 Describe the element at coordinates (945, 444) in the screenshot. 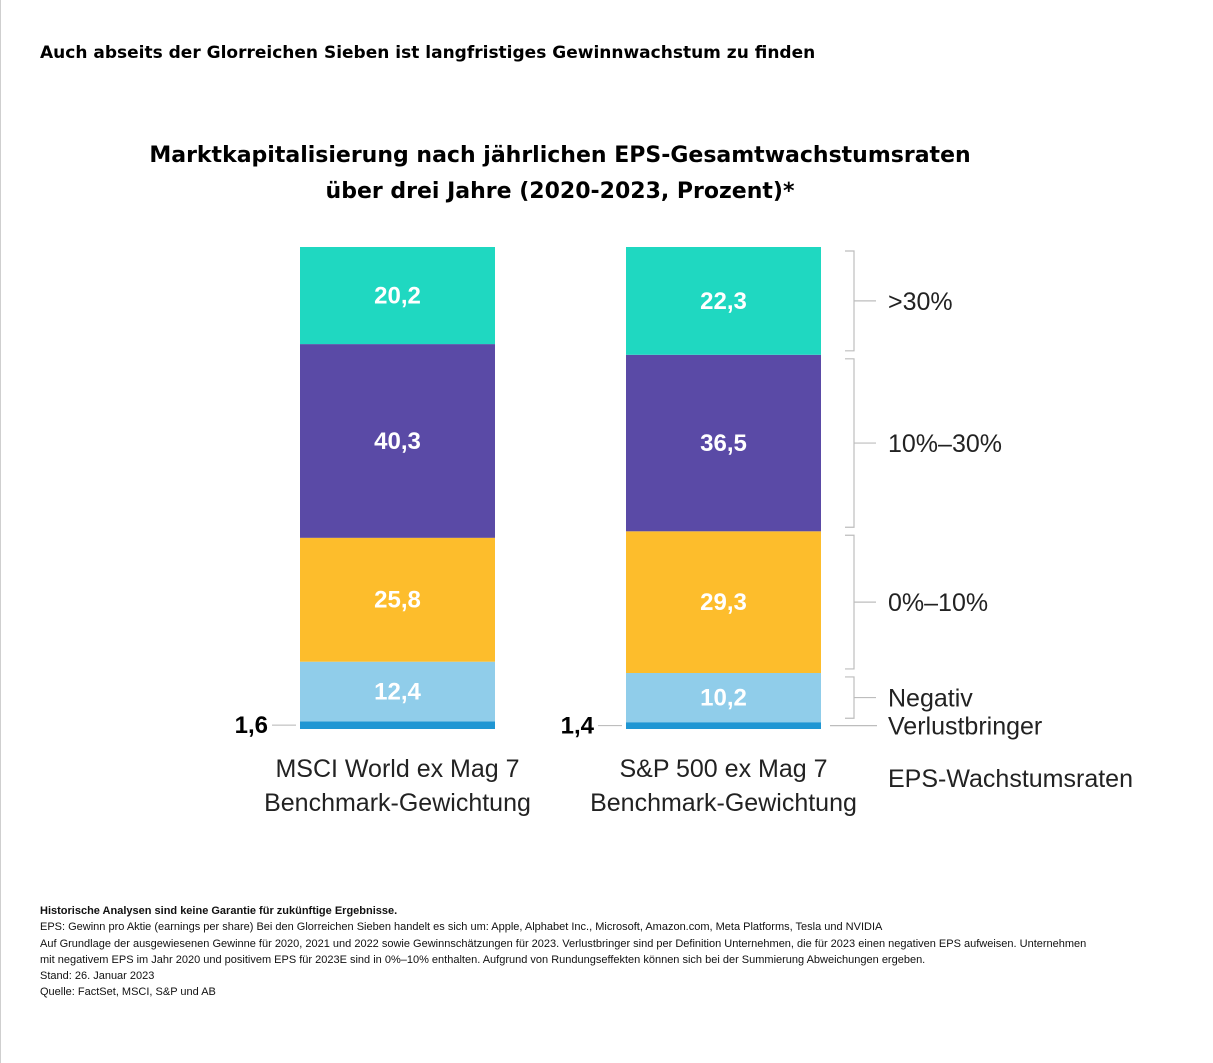

I see `legend-label: 10%–30%` at that location.